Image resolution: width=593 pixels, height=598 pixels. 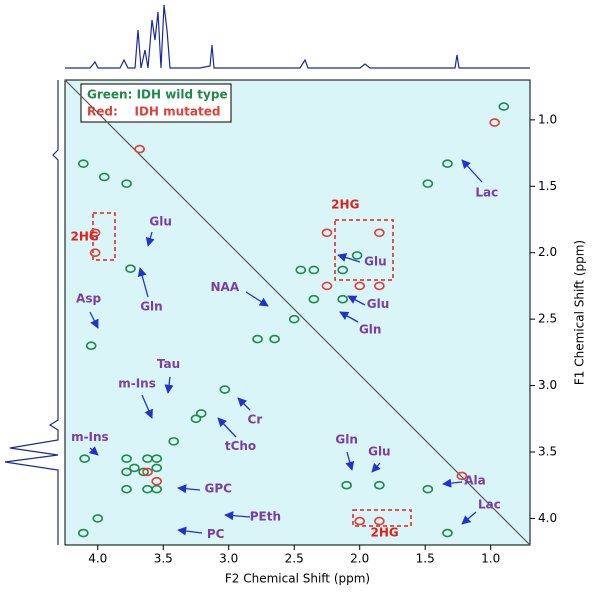 I want to click on x-tick-label: 2.0, so click(x=359, y=559).